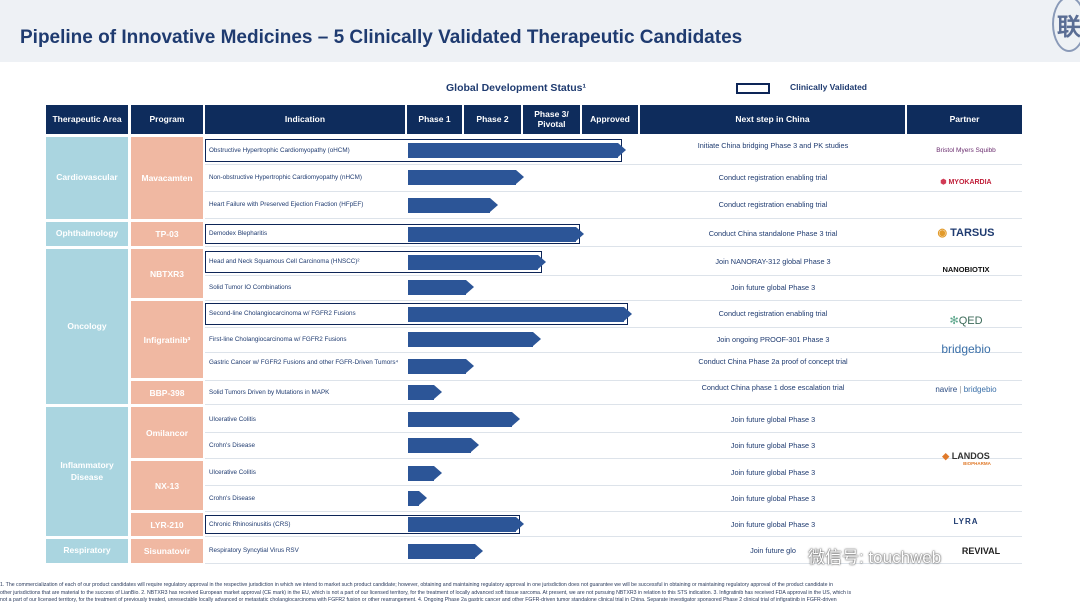 This screenshot has width=1080, height=610. I want to click on partner-myokardia-logo: ⬢ MYOKARDIA, so click(966, 182).